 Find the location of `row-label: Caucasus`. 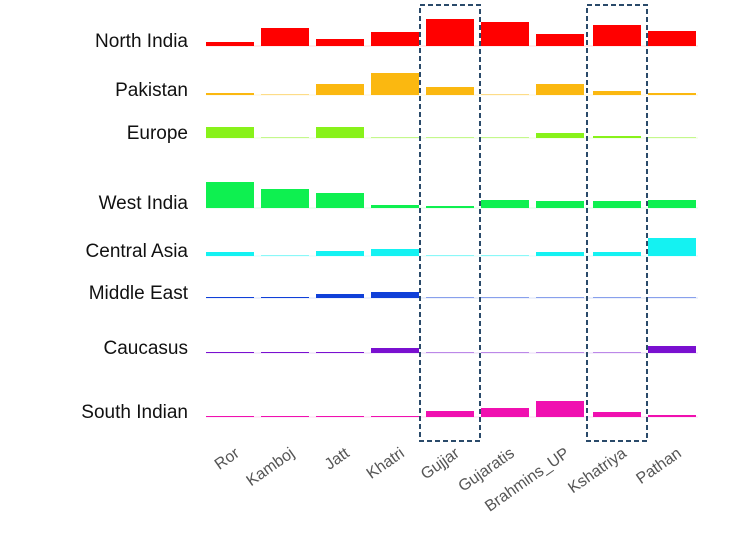

row-label: Caucasus is located at coordinates (146, 348).